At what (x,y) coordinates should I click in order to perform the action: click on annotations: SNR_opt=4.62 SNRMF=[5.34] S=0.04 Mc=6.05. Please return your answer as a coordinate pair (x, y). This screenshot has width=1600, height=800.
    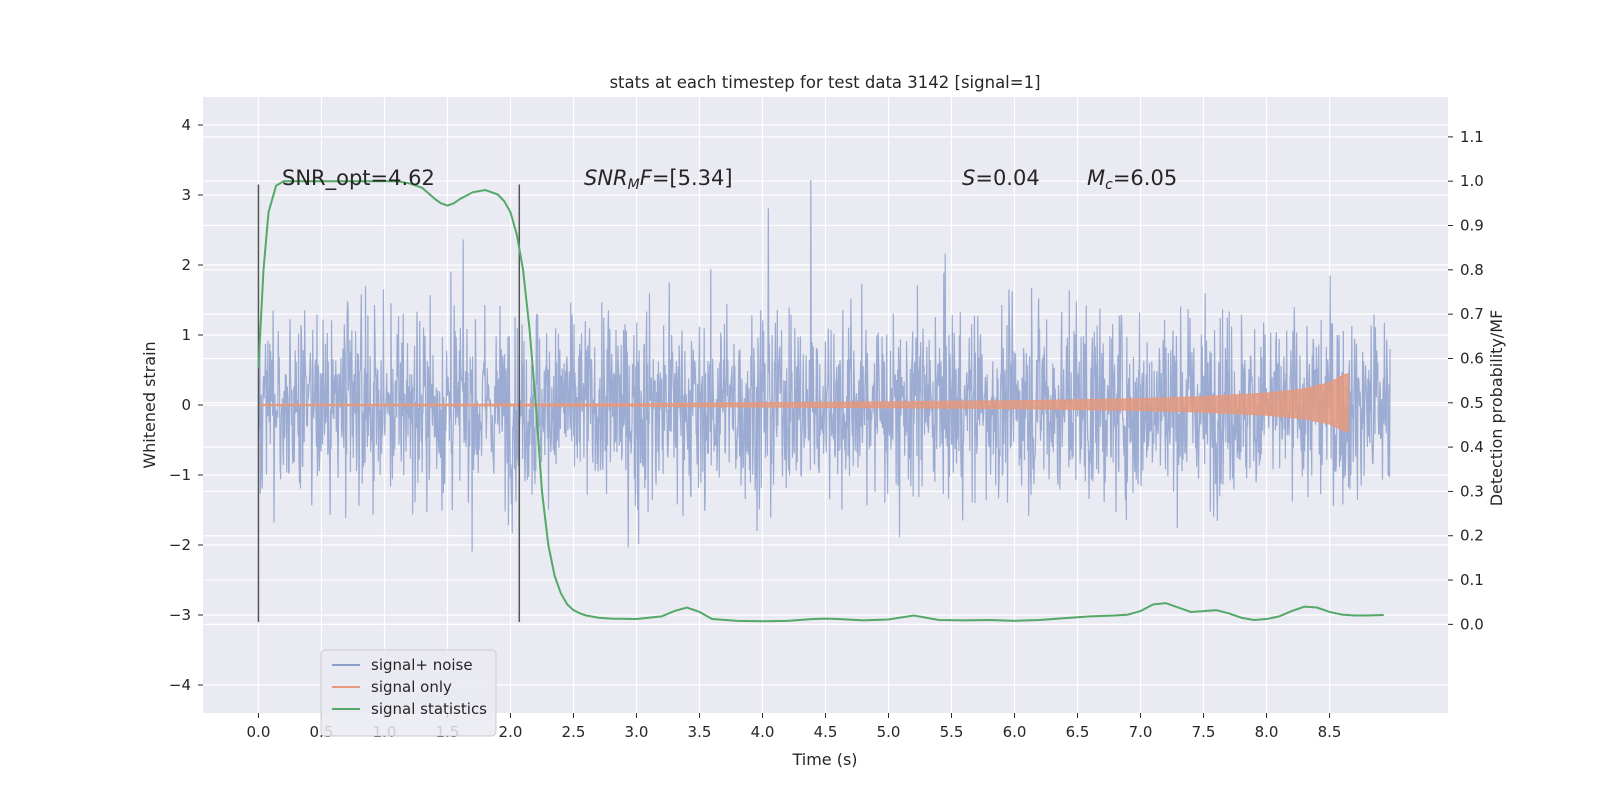
    Looking at the image, I should click on (729, 179).